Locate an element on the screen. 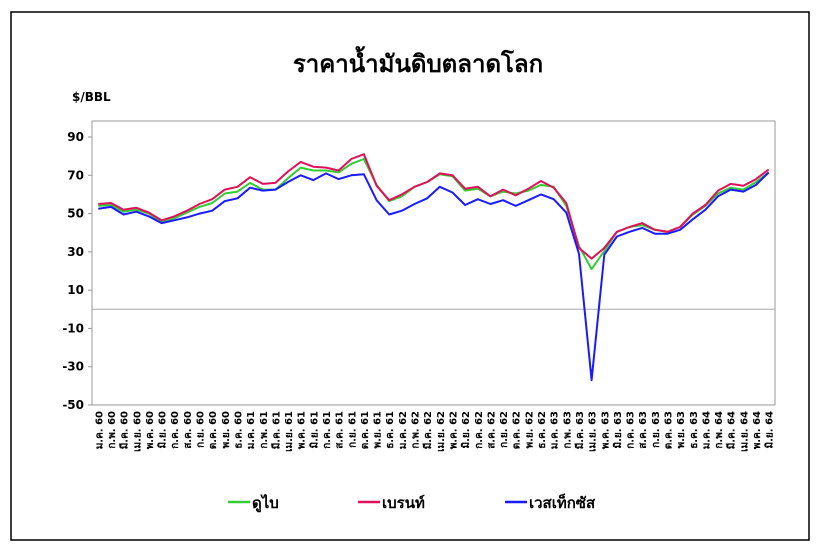  y-tick-label: -50 is located at coordinates (73, 405).